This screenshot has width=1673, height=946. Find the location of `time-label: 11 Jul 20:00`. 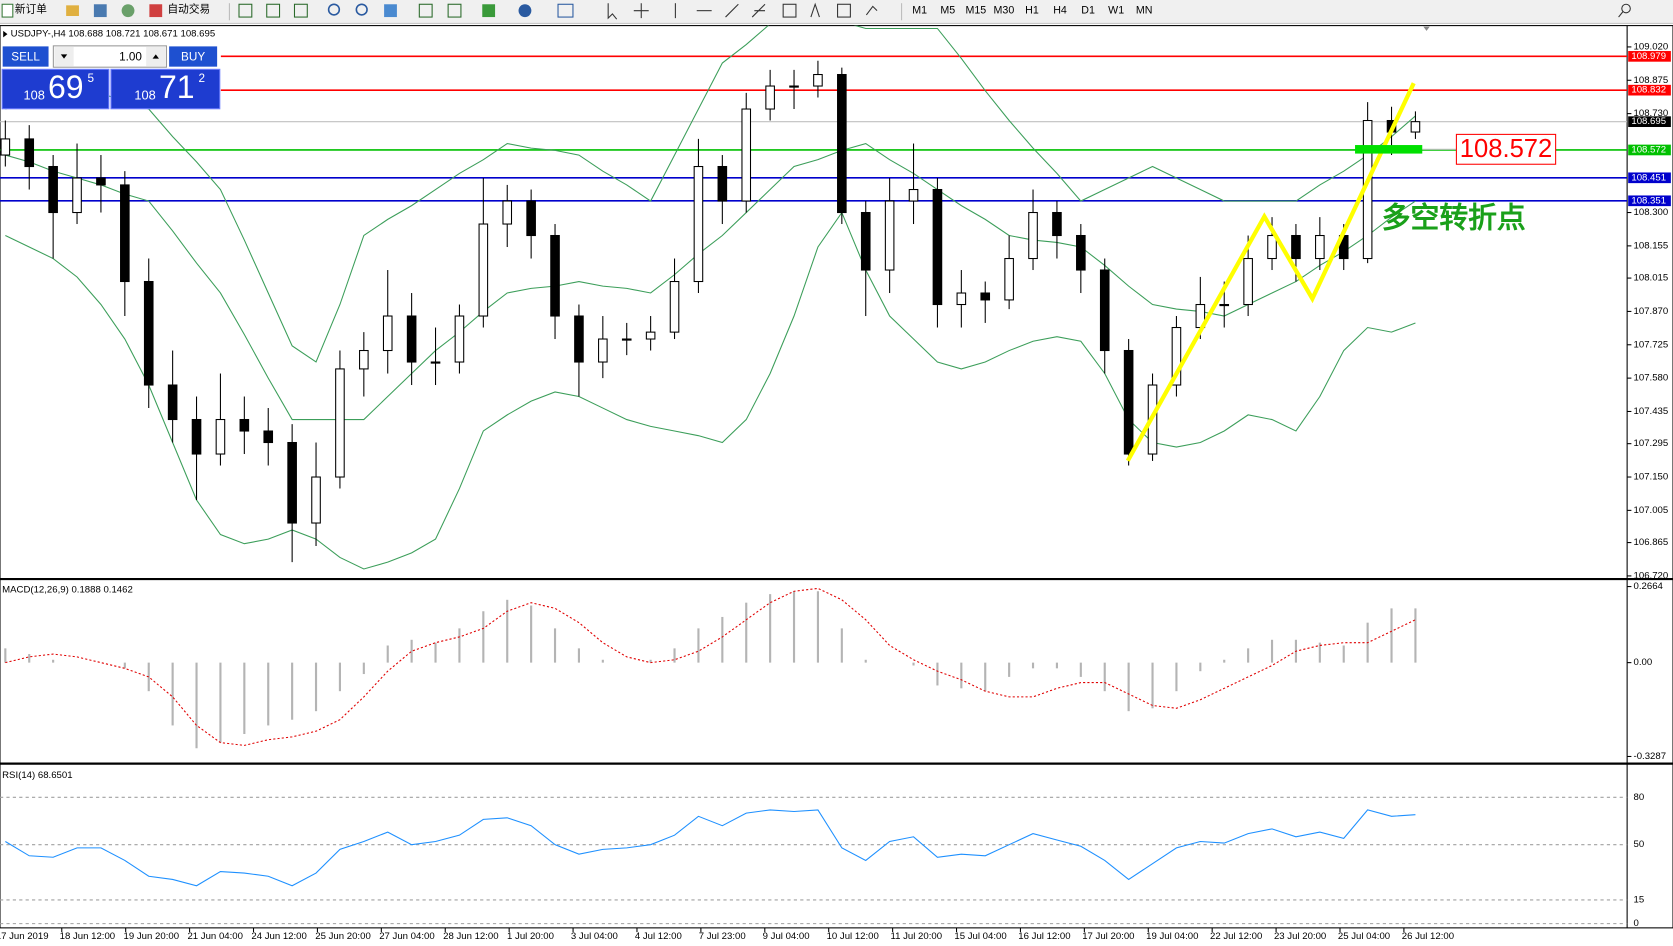

time-label: 11 Jul 20:00 is located at coordinates (916, 936).